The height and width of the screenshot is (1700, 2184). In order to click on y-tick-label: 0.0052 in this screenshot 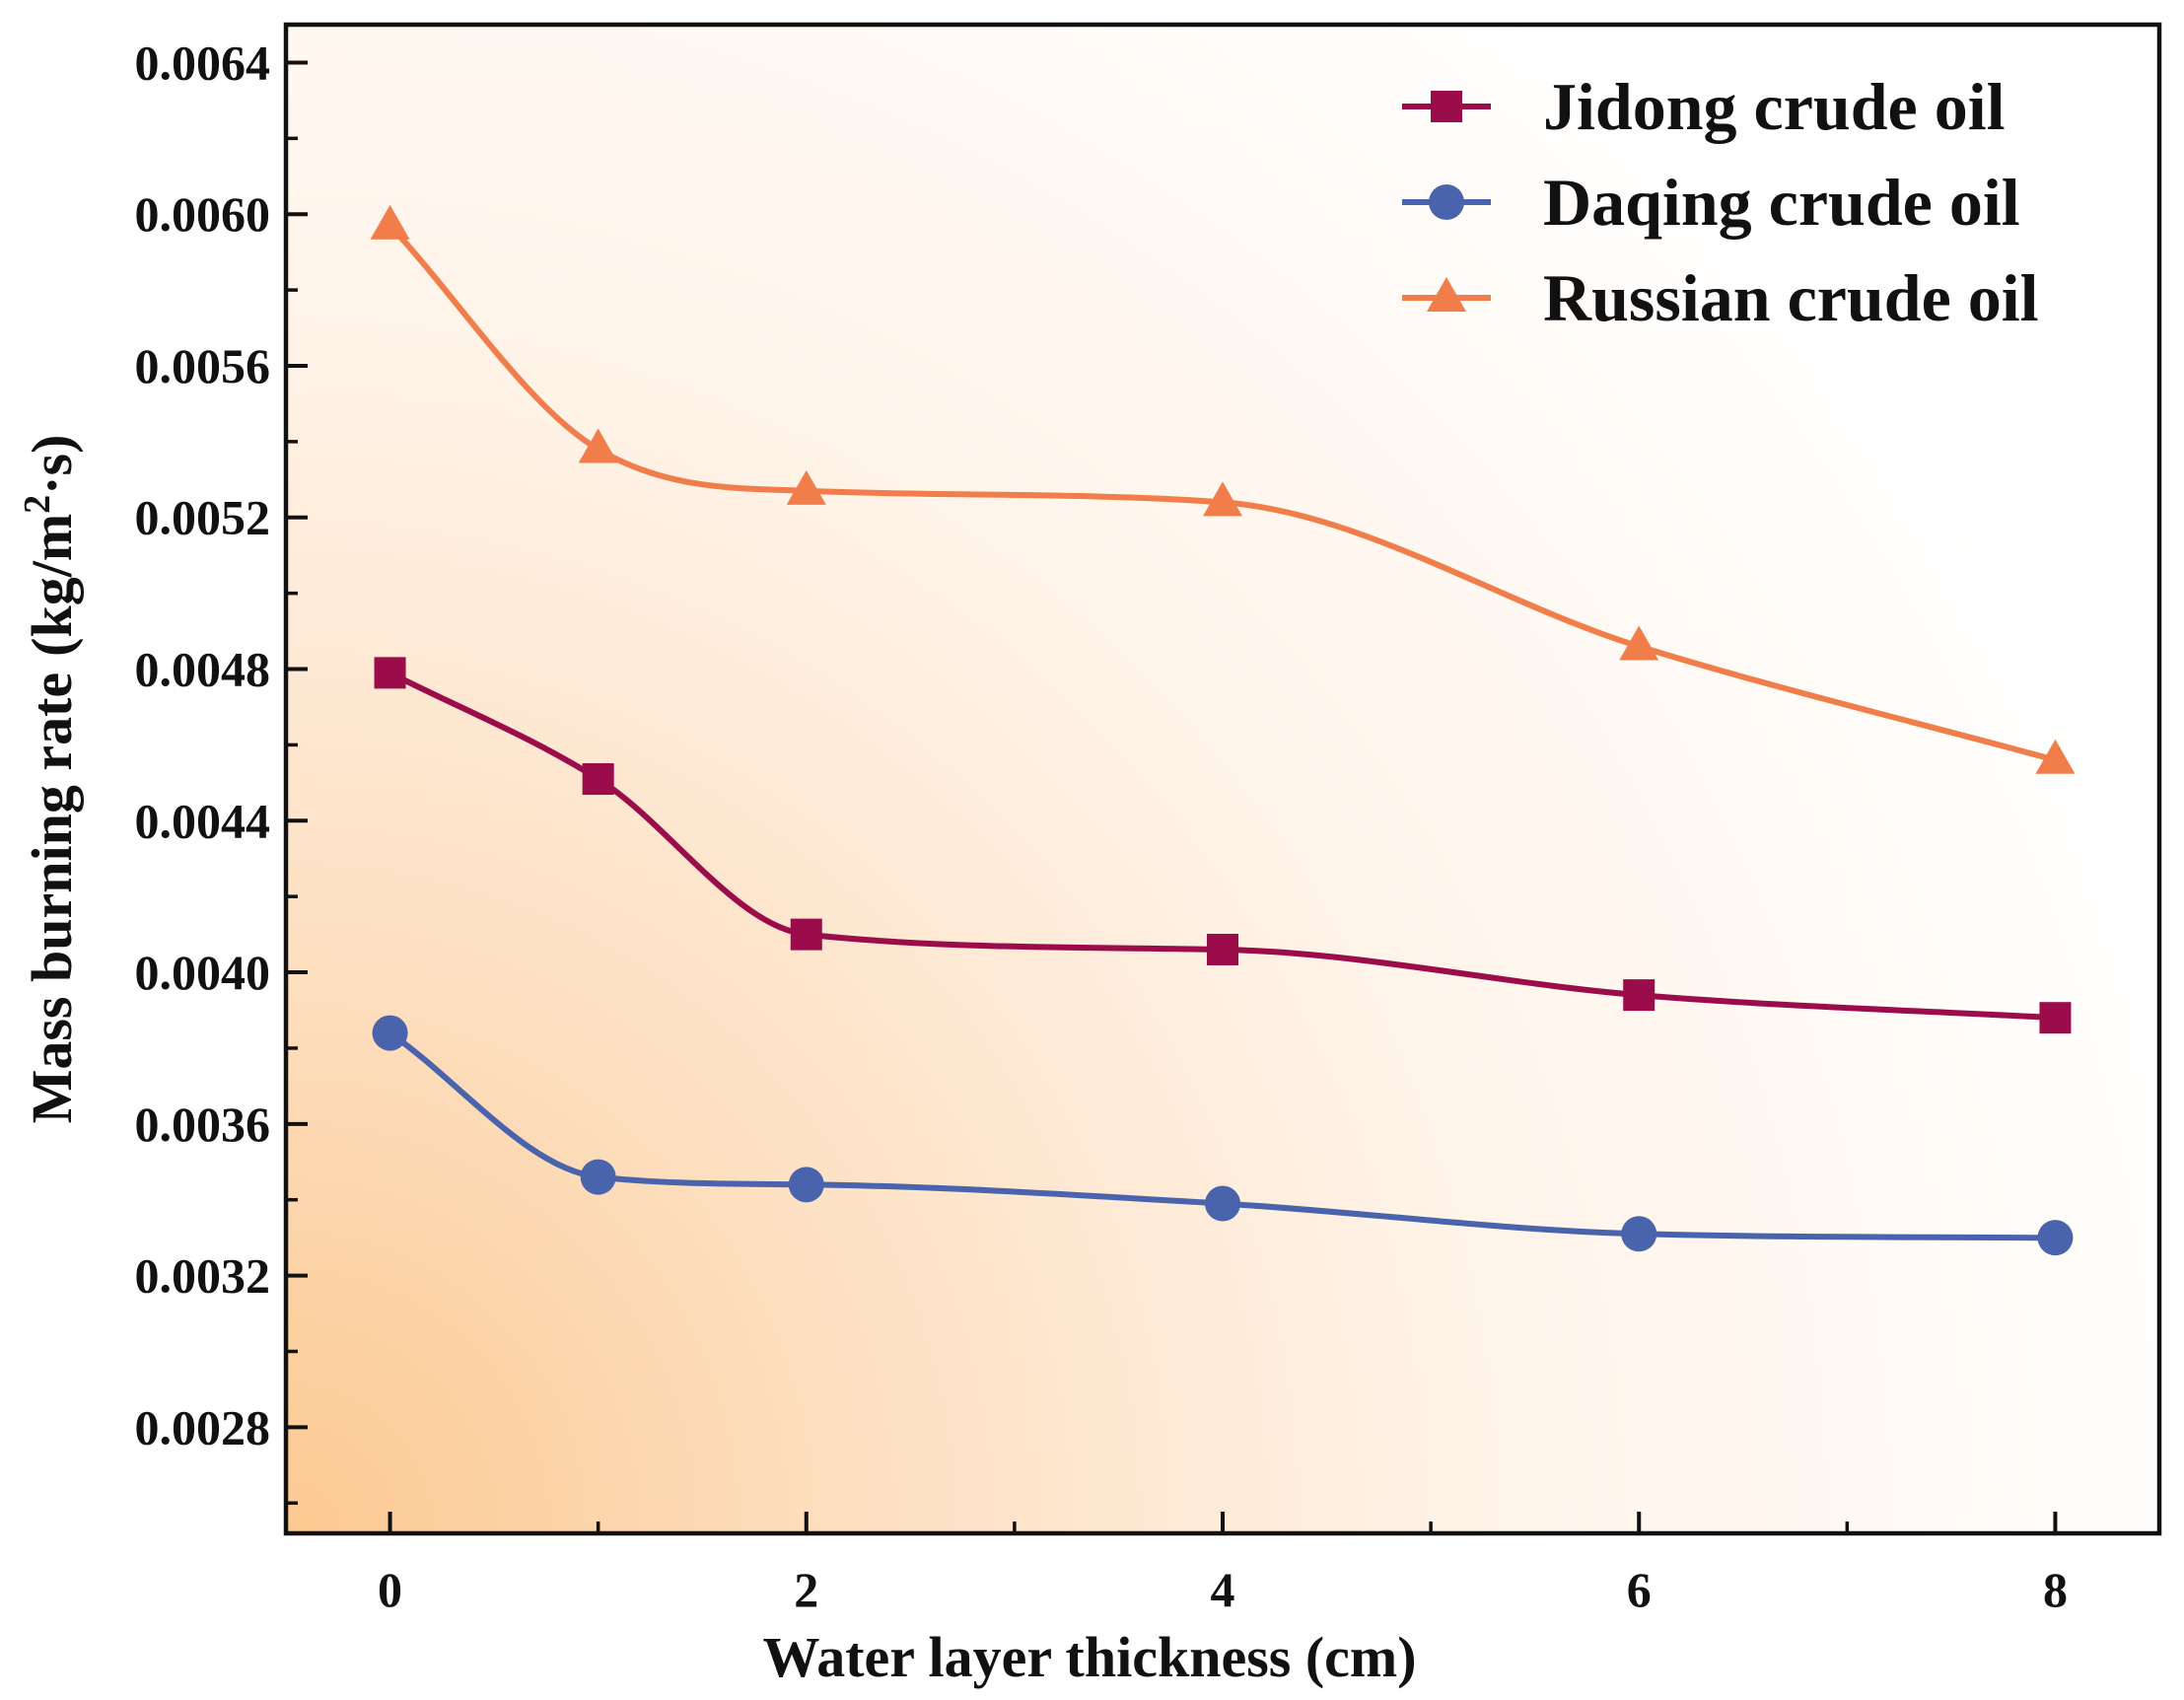, I will do `click(203, 518)`.